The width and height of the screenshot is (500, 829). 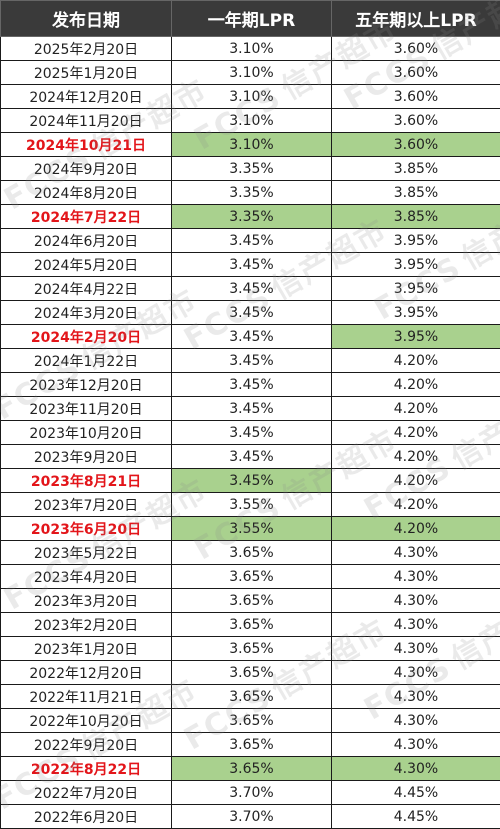 I want to click on cell-date: 2022年9月20日, so click(x=86, y=744).